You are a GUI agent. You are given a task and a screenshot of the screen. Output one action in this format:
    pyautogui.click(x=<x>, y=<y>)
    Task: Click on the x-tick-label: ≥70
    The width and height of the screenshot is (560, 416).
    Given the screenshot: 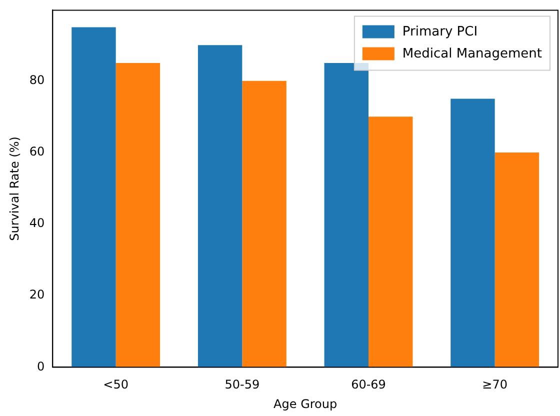 What is the action you would take?
    pyautogui.click(x=495, y=385)
    